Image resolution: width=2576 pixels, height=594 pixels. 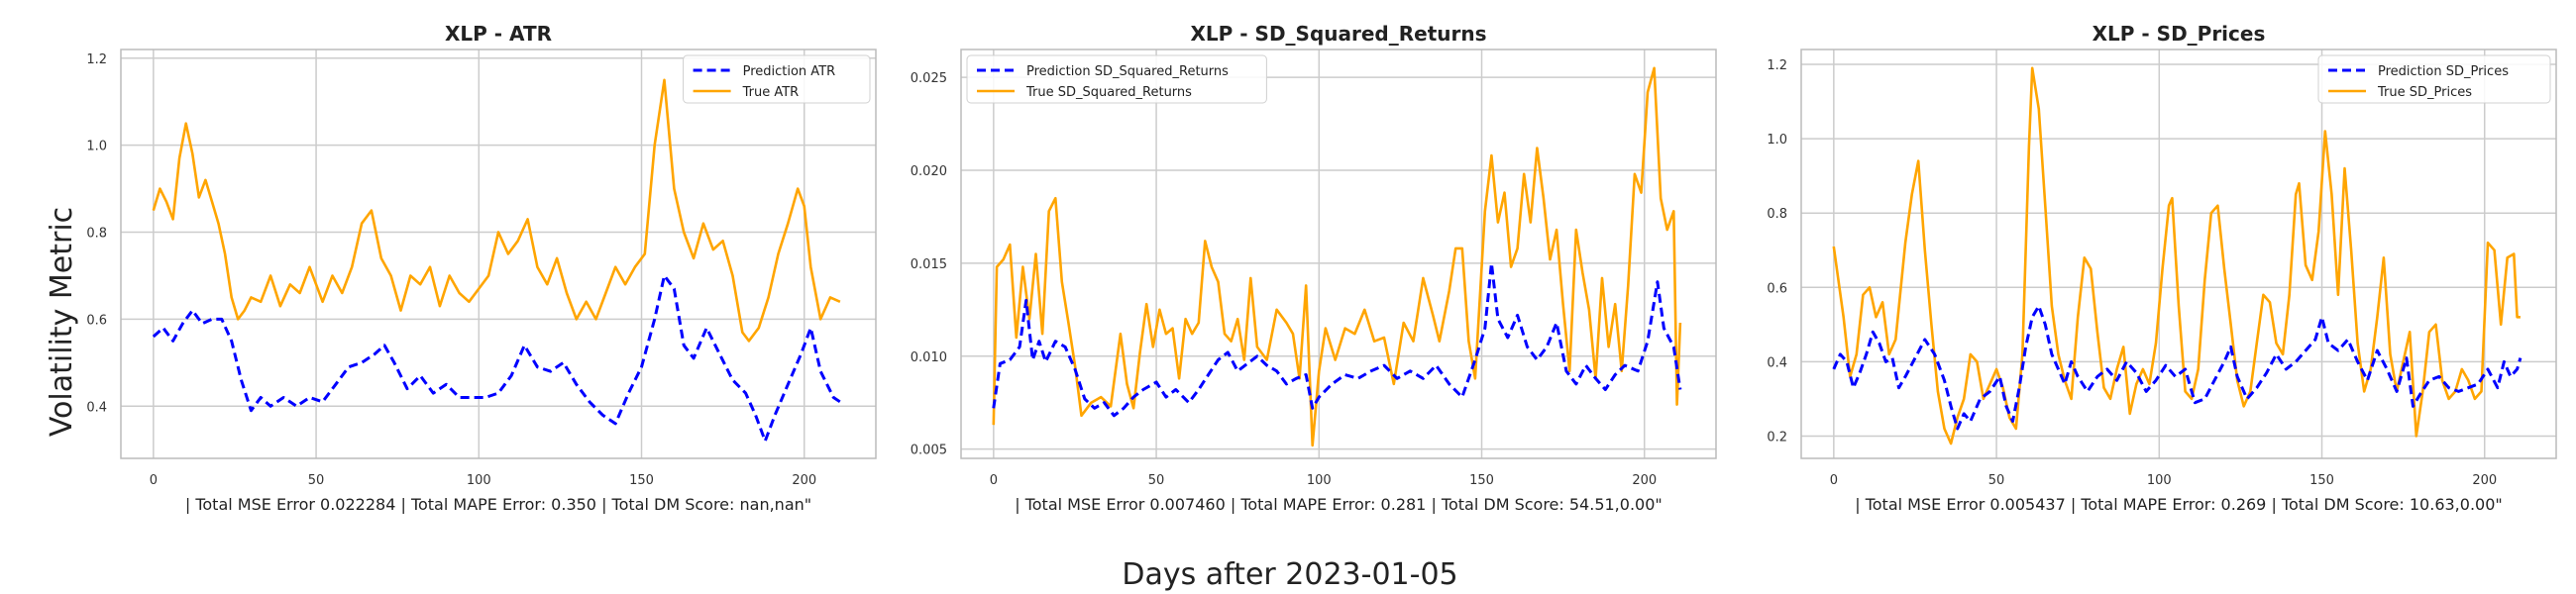 I want to click on legend-label: True SD_Squared_Returns, so click(x=1108, y=93).